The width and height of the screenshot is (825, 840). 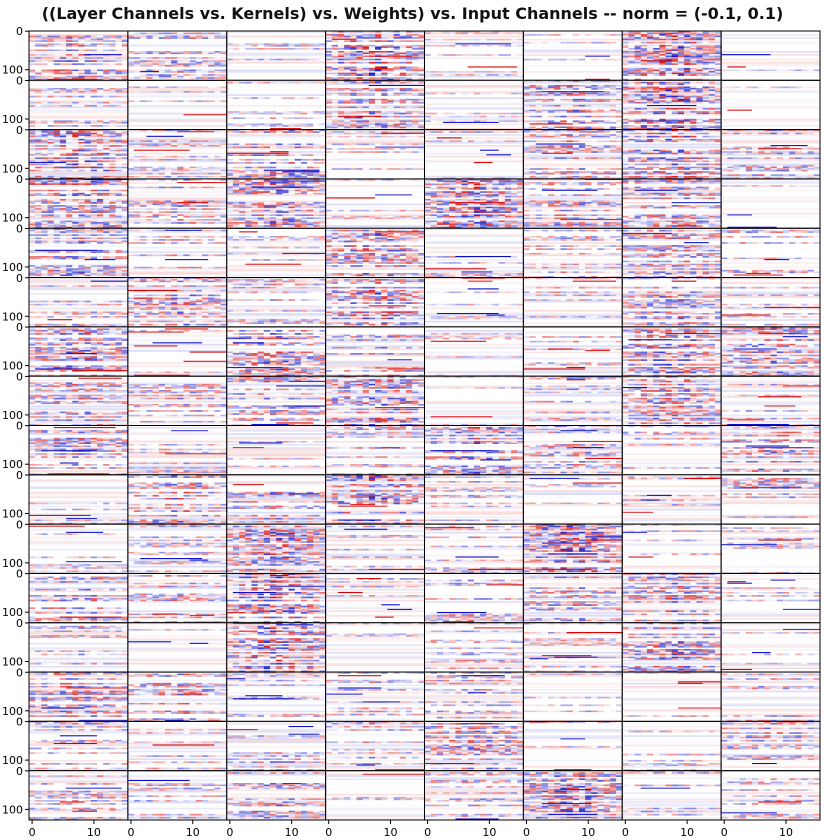 I want to click on heatmap-panel, so click(x=78, y=155).